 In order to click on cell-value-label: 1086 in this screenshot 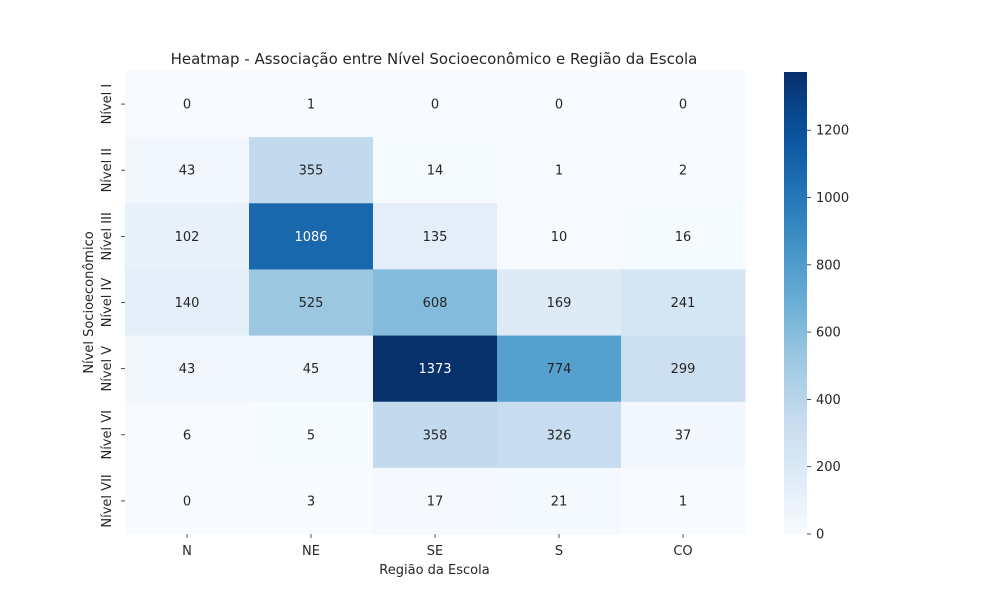, I will do `click(310, 237)`.